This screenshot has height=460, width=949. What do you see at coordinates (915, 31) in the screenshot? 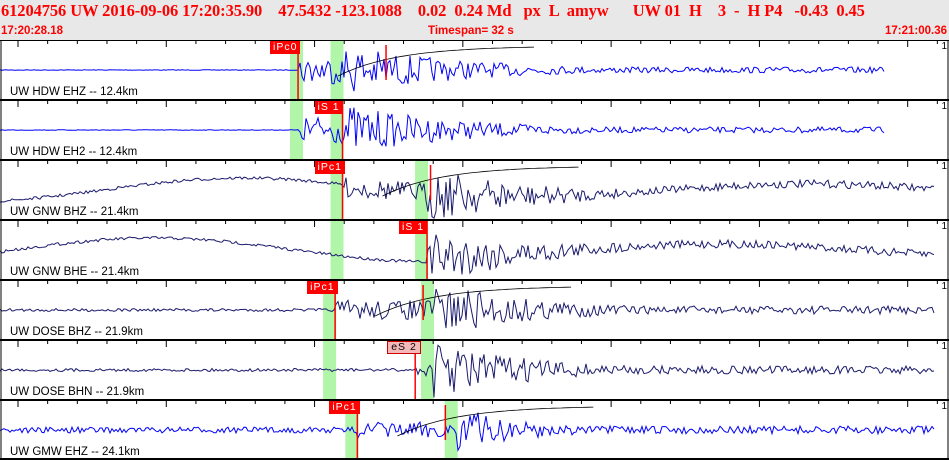
I see `end-time: 17:21:00.36` at bounding box center [915, 31].